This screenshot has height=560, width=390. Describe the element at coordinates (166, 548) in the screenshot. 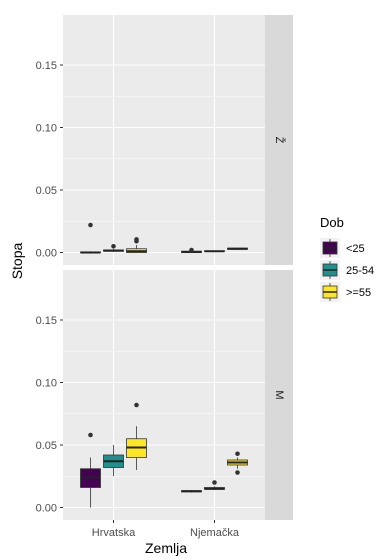

I see `x-axis-title: Zemlja` at that location.